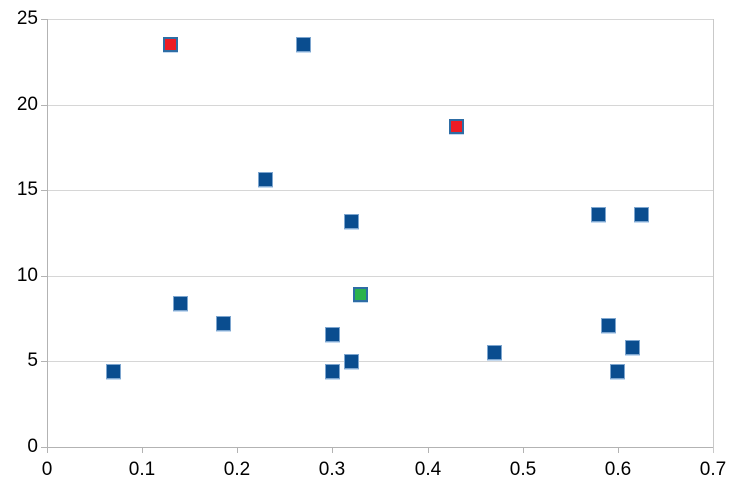  I want to click on data-point-marker-green-squares, so click(360, 294).